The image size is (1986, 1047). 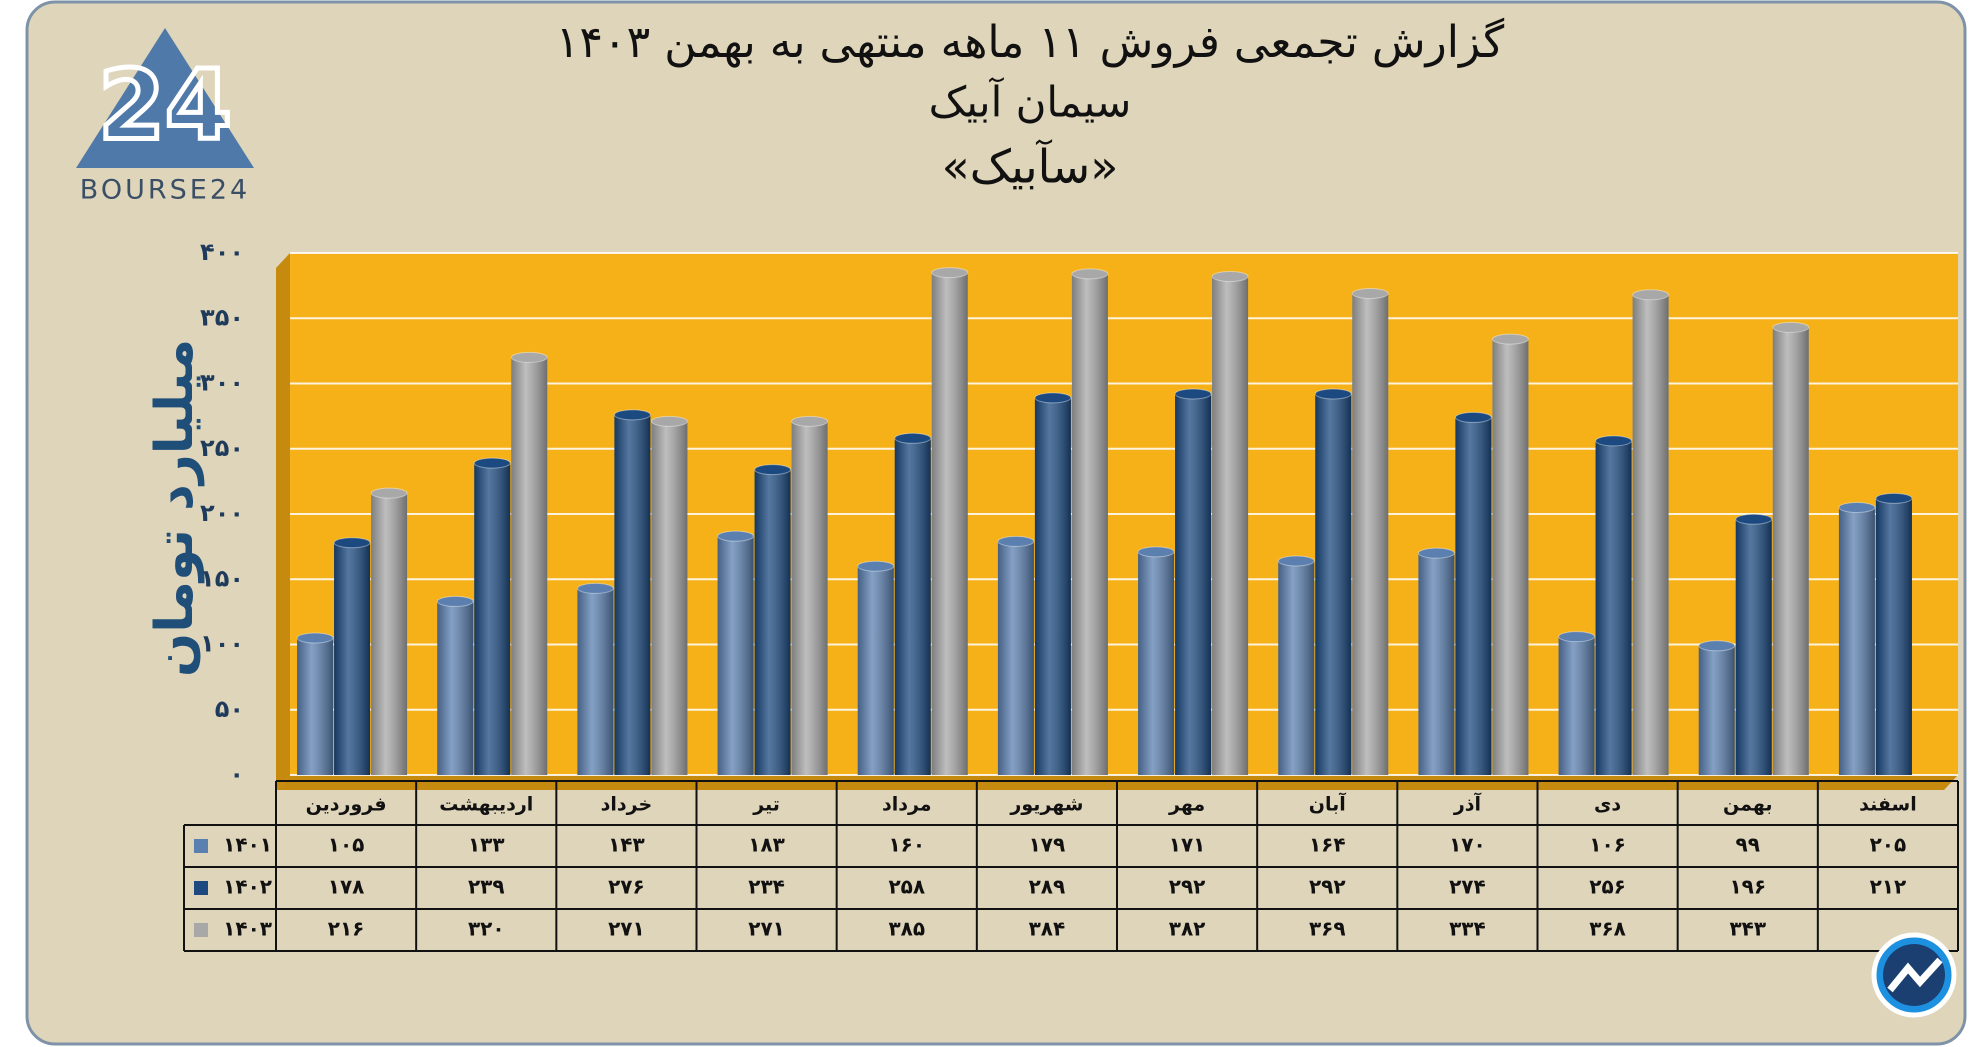 What do you see at coordinates (229, 709) in the screenshot?
I see `y-tick-label: ۵۰` at bounding box center [229, 709].